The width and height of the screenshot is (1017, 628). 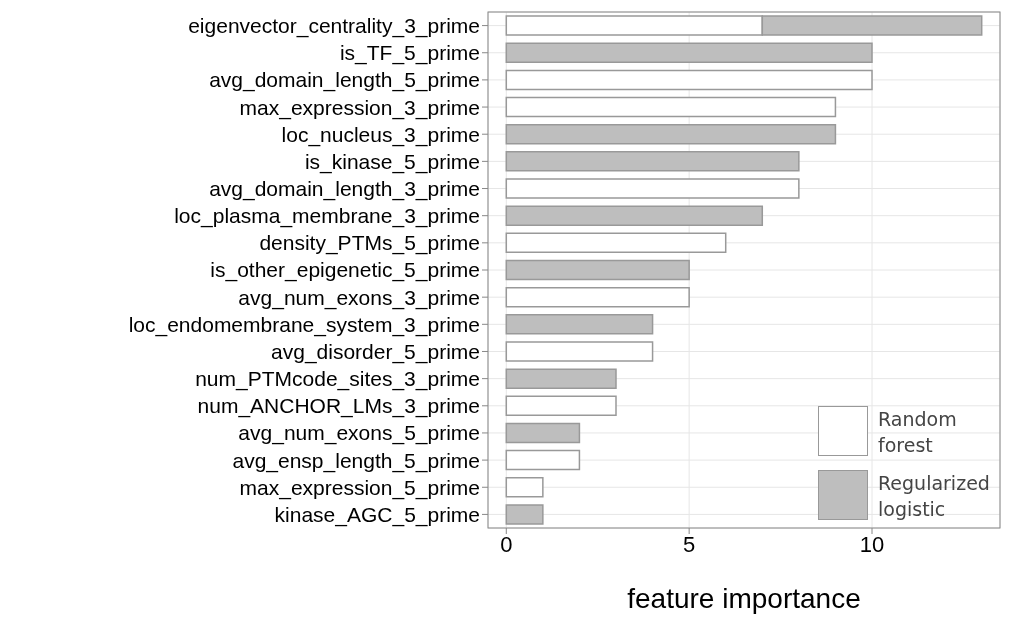 What do you see at coordinates (918, 432) in the screenshot?
I see `text: Random forest` at bounding box center [918, 432].